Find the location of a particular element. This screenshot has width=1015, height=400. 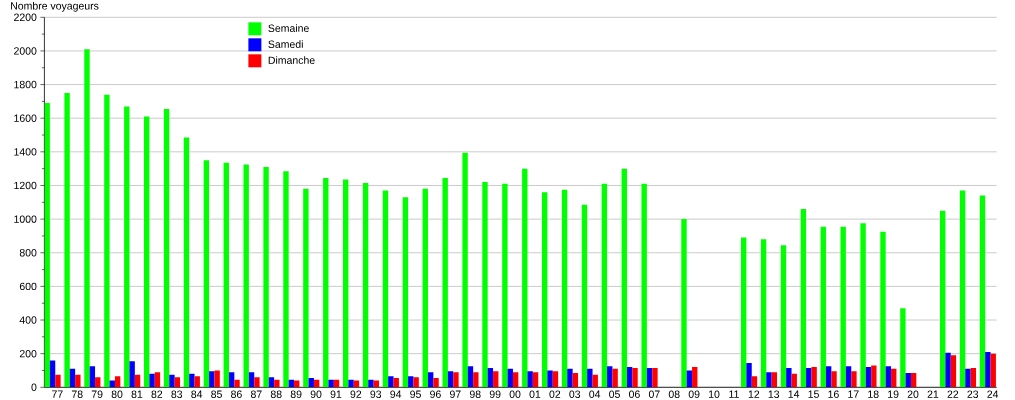

x-tick-label: 18 is located at coordinates (873, 394).